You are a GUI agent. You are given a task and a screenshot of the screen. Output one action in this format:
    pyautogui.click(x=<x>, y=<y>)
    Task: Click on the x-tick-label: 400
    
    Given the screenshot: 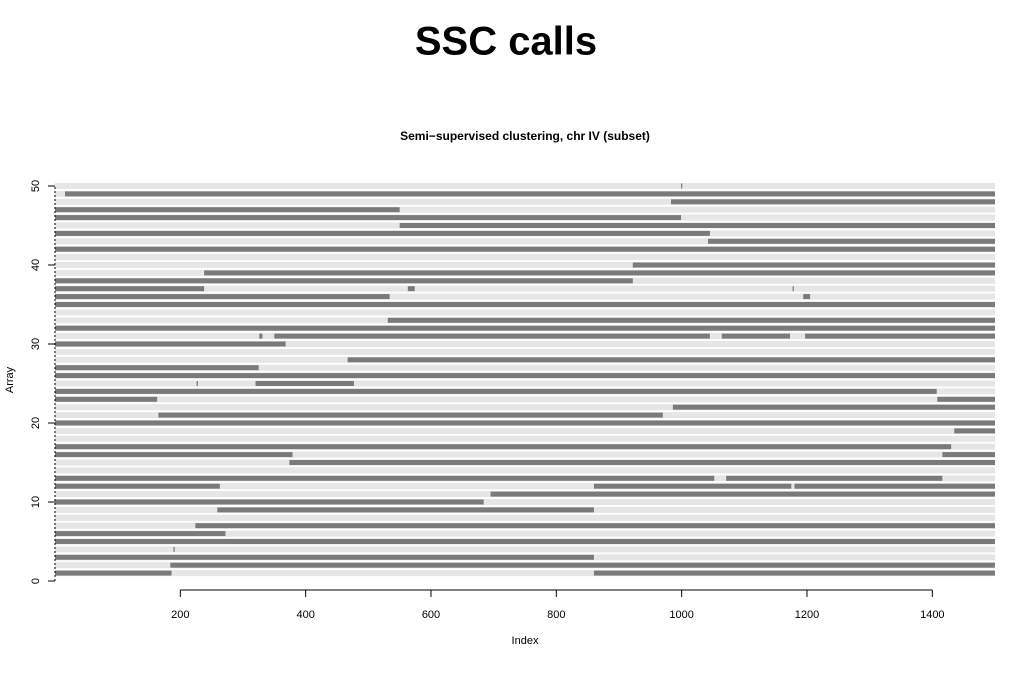 What is the action you would take?
    pyautogui.click(x=305, y=615)
    